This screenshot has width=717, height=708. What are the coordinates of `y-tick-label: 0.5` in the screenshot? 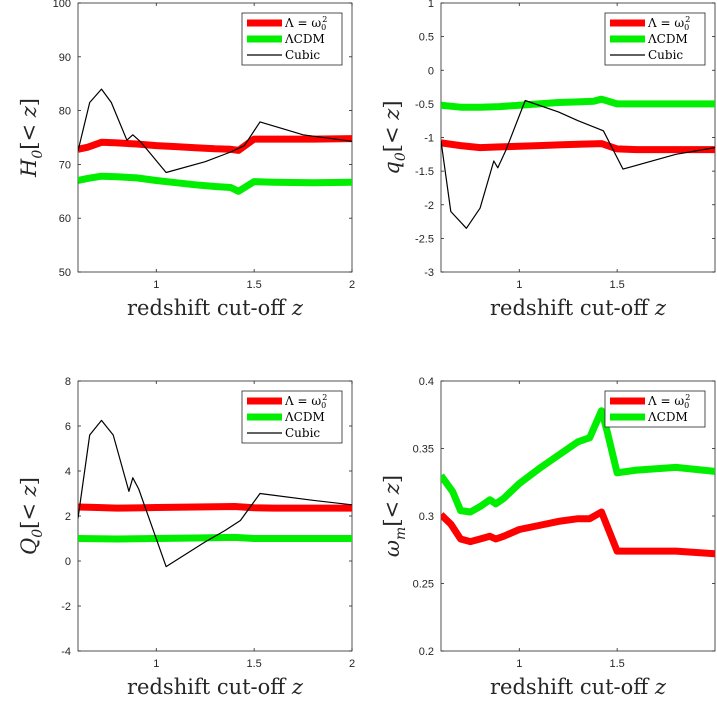 It's located at (426, 38).